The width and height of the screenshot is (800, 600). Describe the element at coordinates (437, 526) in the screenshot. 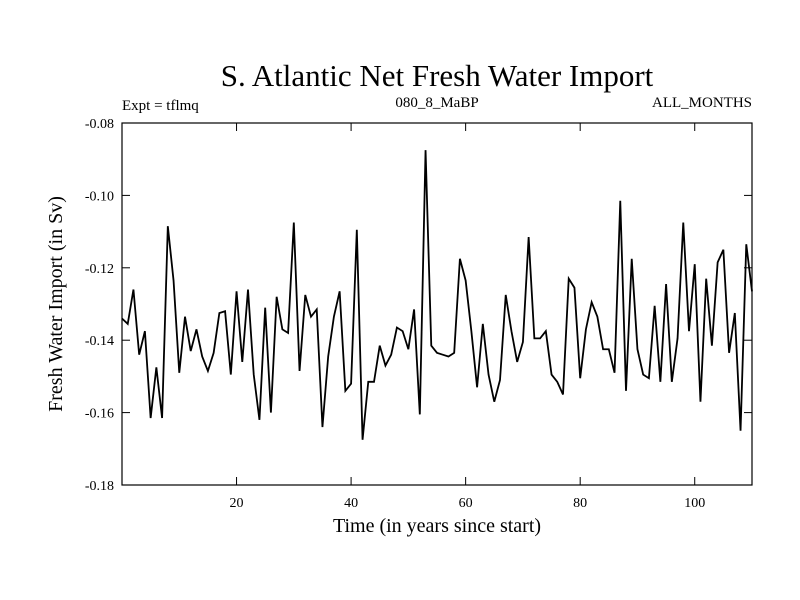

I see `x-axis-label: Time (in years since start)` at that location.